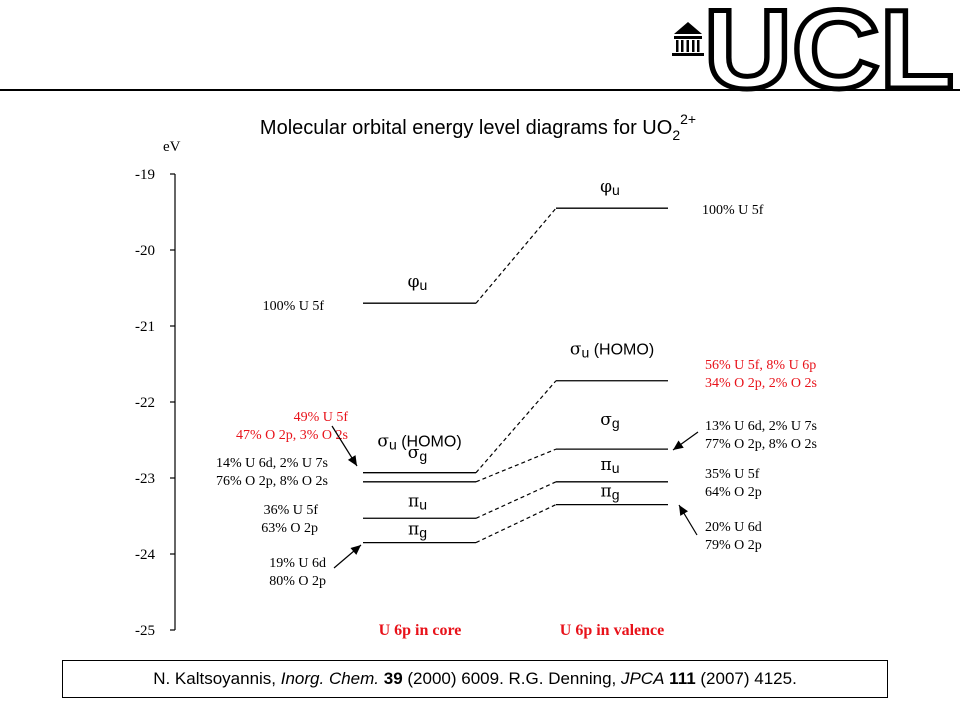  I want to click on composition-label: 77% O 2p, 8% O 2s, so click(761, 444).